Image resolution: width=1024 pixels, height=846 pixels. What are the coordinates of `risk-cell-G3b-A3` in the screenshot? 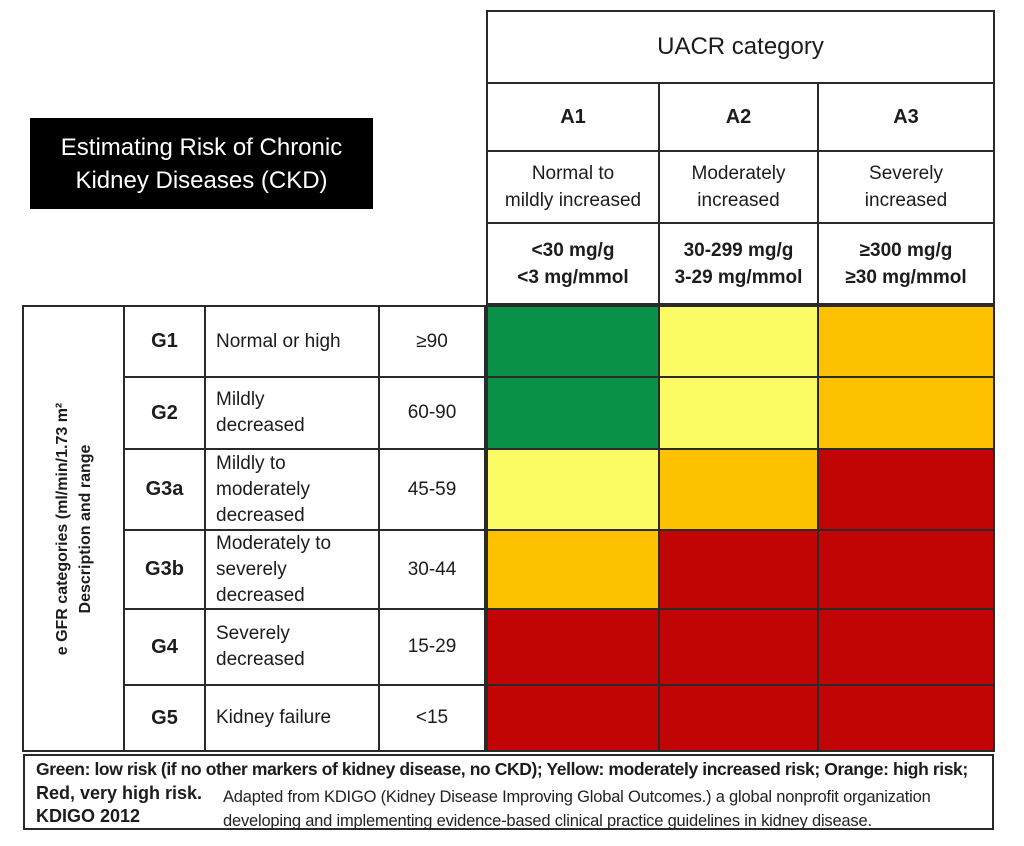 It's located at (906, 569).